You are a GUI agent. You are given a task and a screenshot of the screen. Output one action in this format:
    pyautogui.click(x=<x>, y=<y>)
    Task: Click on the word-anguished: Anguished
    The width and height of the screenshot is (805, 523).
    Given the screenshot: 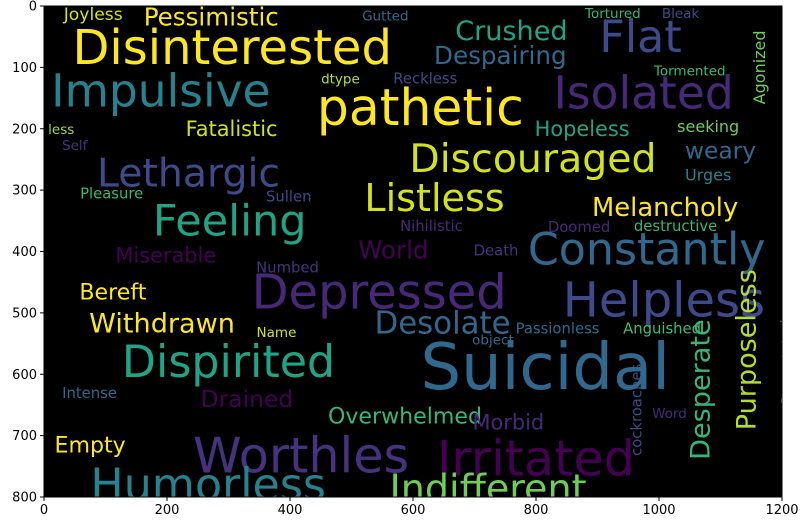 What is the action you would take?
    pyautogui.click(x=662, y=328)
    